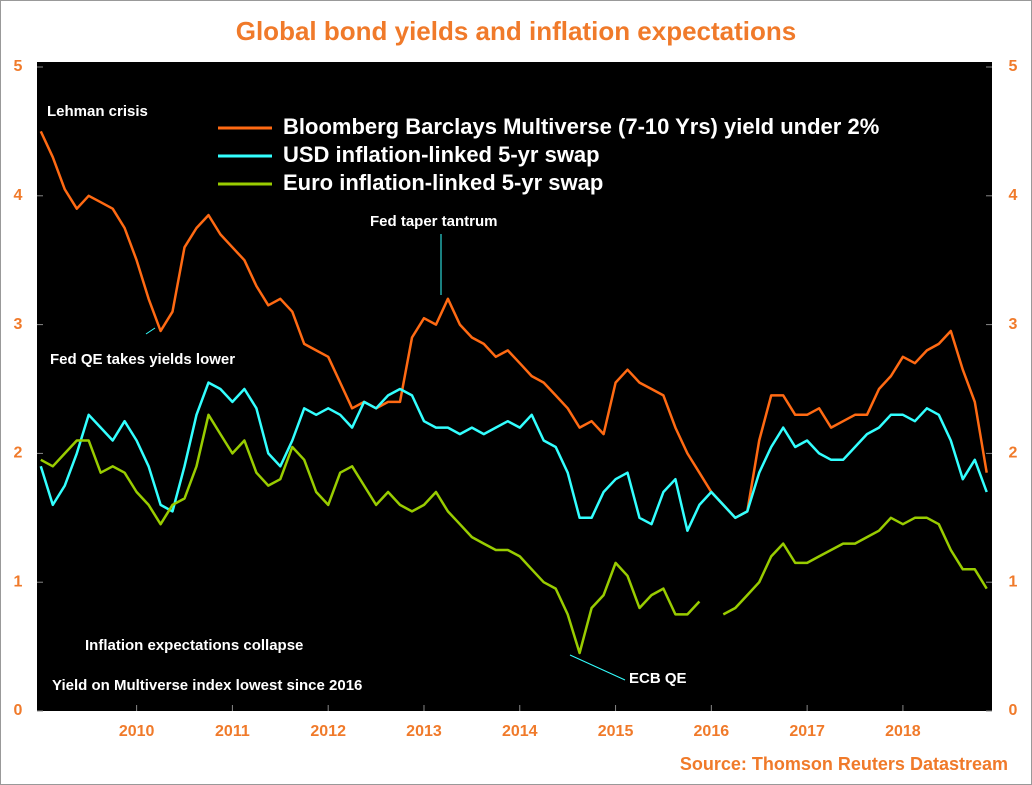 The height and width of the screenshot is (785, 1032). Describe the element at coordinates (97, 111) in the screenshot. I see `annotation: Lehman crisis` at that location.